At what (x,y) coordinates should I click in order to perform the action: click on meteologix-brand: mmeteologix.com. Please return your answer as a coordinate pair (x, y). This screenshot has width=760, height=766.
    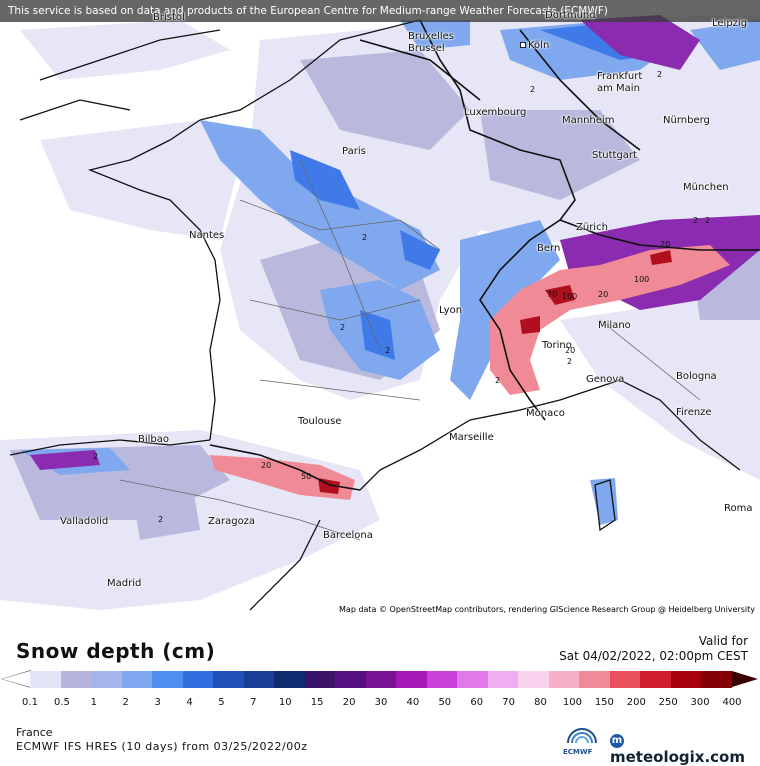
    Looking at the image, I should click on (685, 748).